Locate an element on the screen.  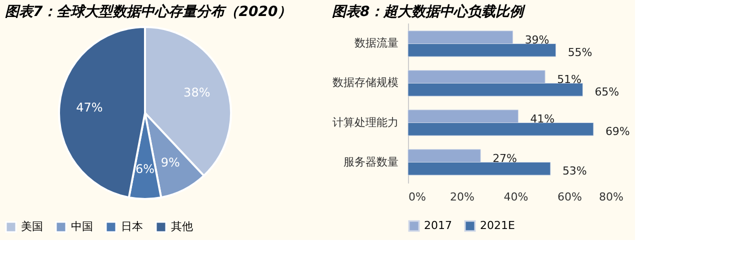
data-label: 51% is located at coordinates (569, 79).